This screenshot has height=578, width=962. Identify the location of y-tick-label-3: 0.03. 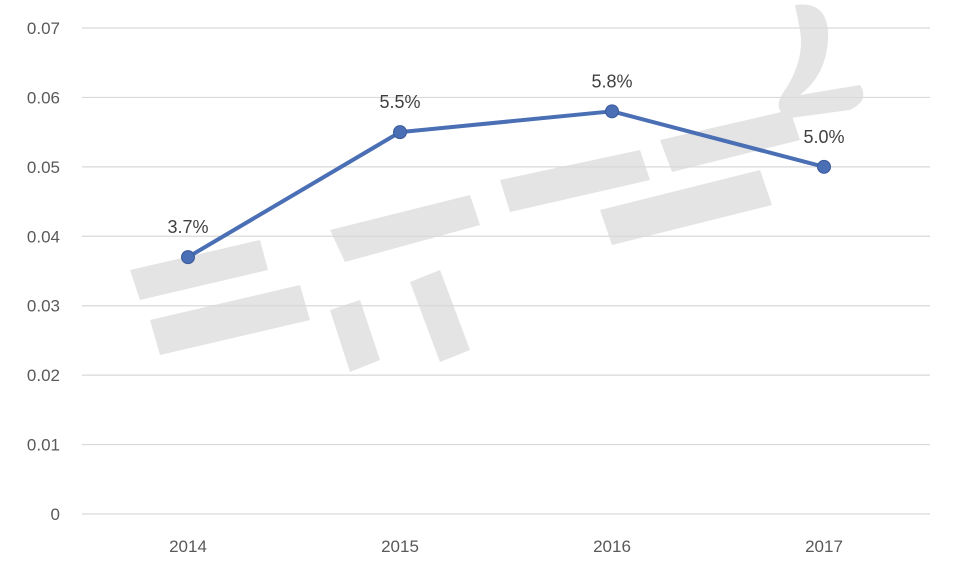
(43, 306).